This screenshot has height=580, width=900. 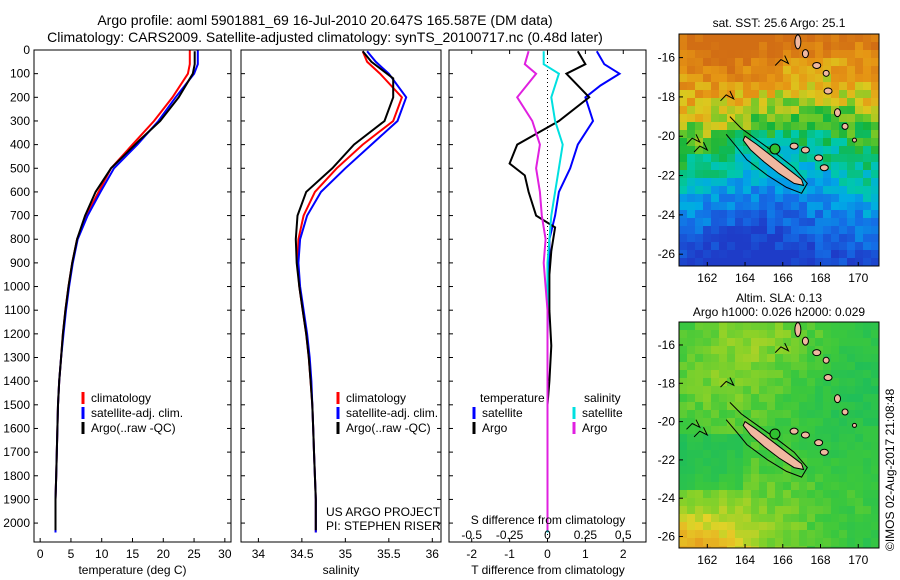 I want to click on reef-outline-small, so click(x=782, y=347).